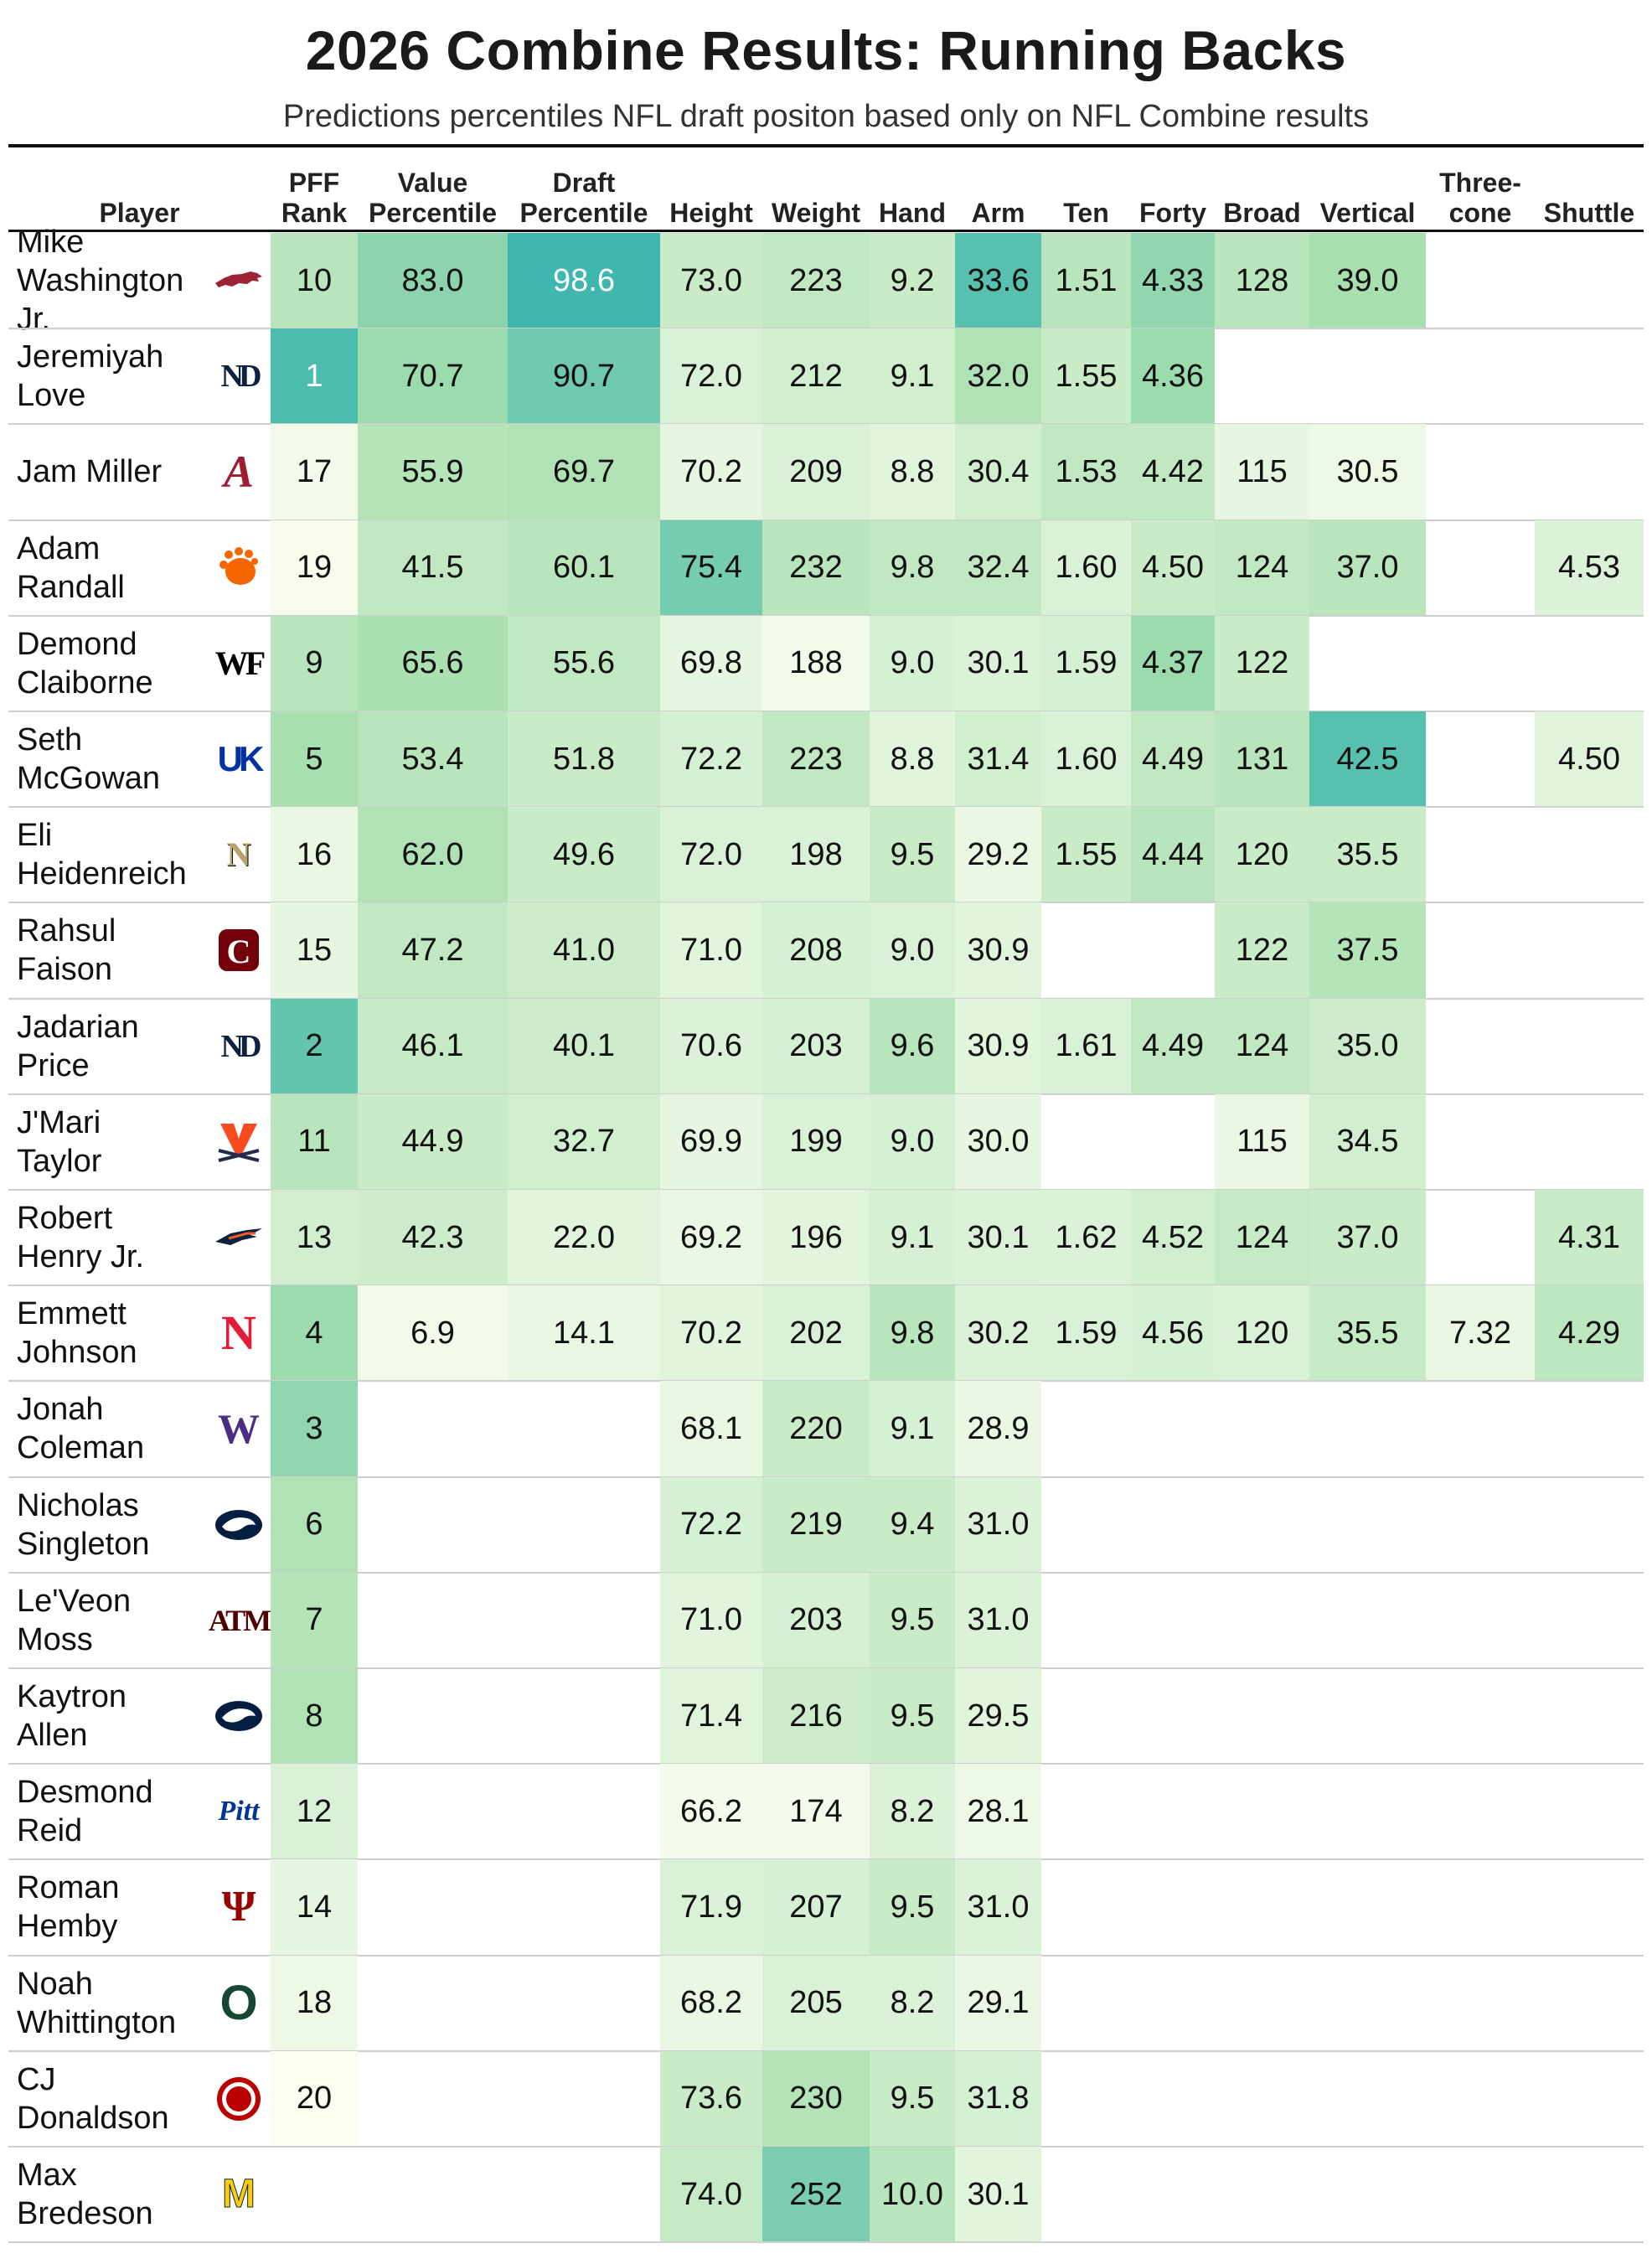 The width and height of the screenshot is (1652, 2264). I want to click on notre-dame-logo: ND, so click(241, 1046).